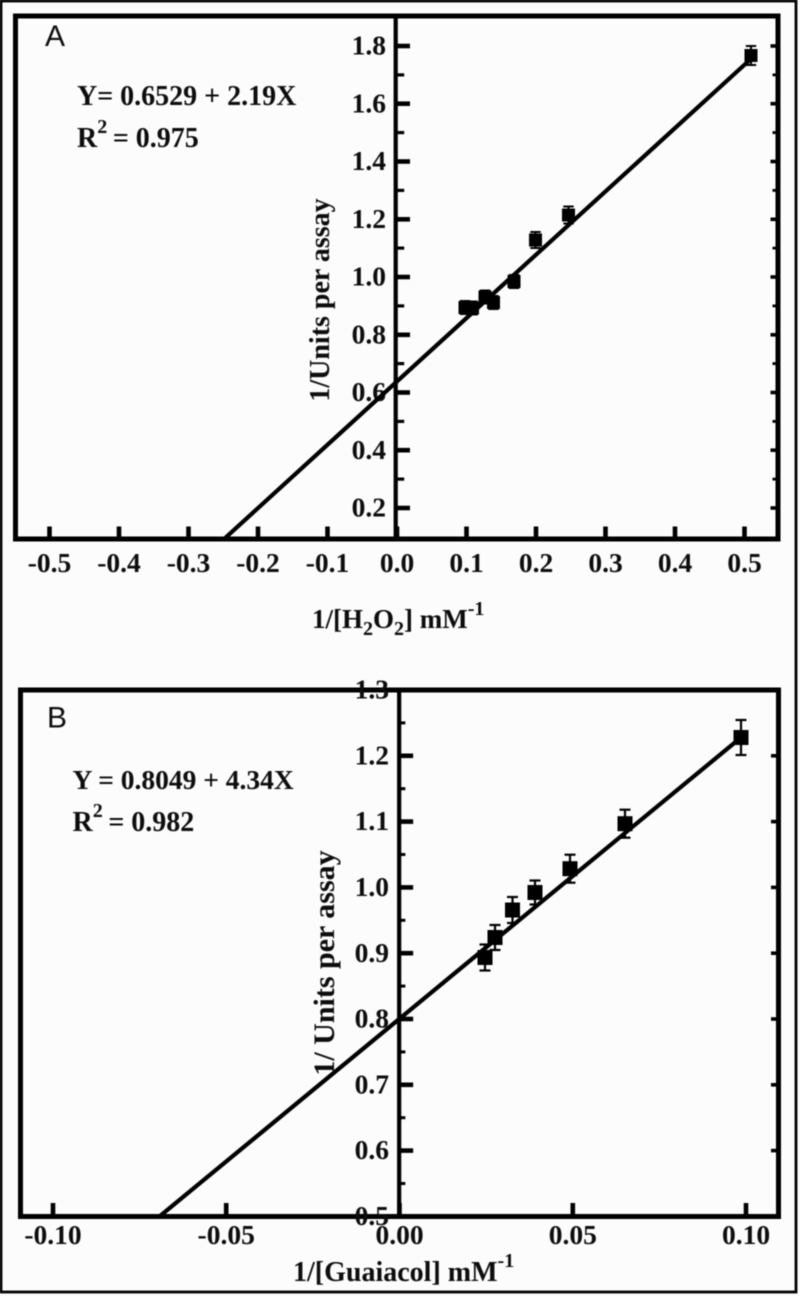 The width and height of the screenshot is (800, 1296). Describe the element at coordinates (466, 562) in the screenshot. I see `svg-text: 0.1` at that location.